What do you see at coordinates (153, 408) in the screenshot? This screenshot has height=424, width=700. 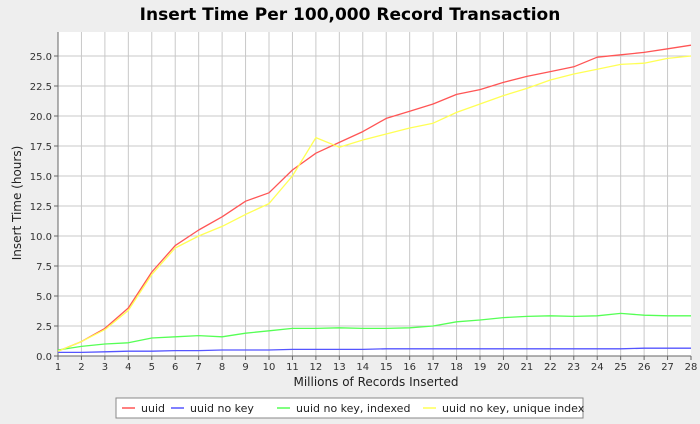 I see `legend-label: uuid` at bounding box center [153, 408].